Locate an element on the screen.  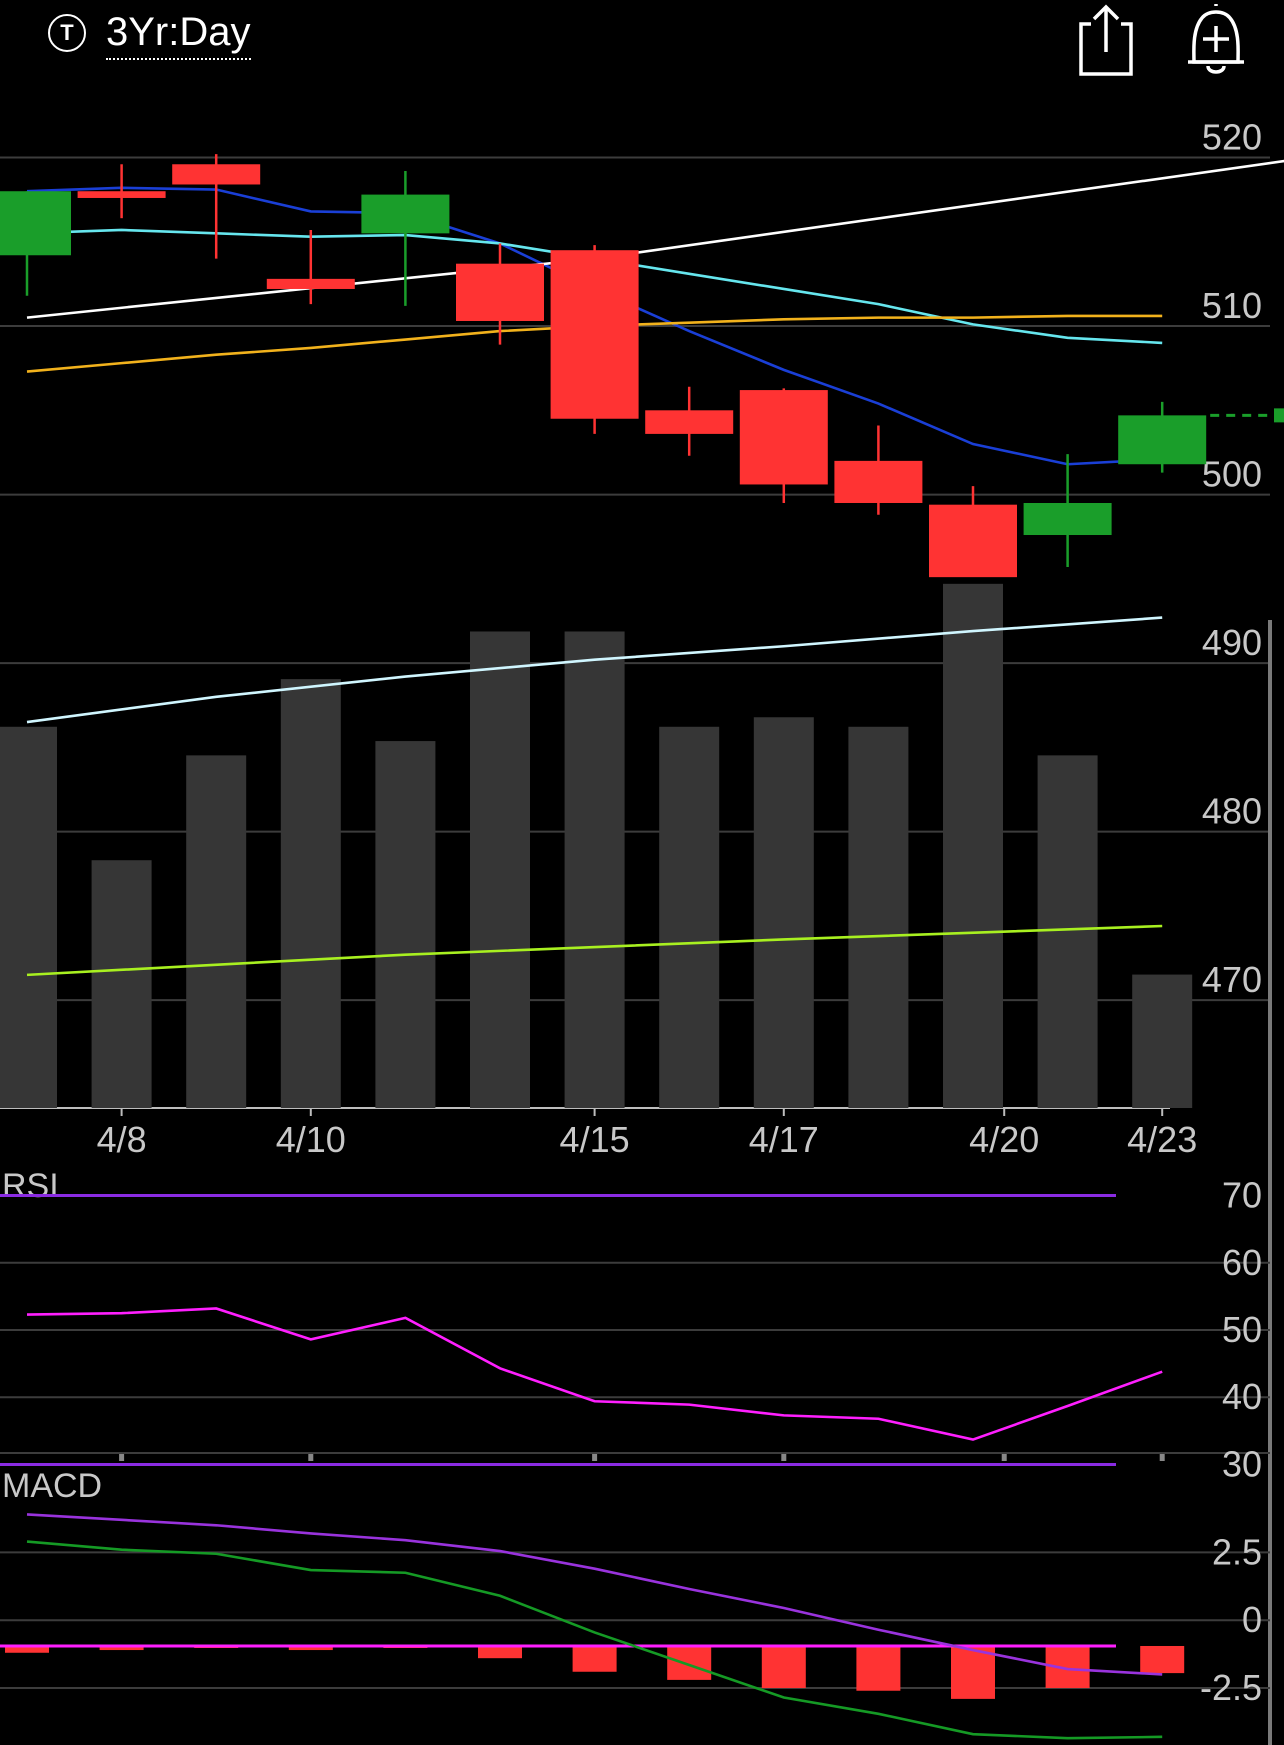
rsi-title: RSI is located at coordinates (30, 1186).